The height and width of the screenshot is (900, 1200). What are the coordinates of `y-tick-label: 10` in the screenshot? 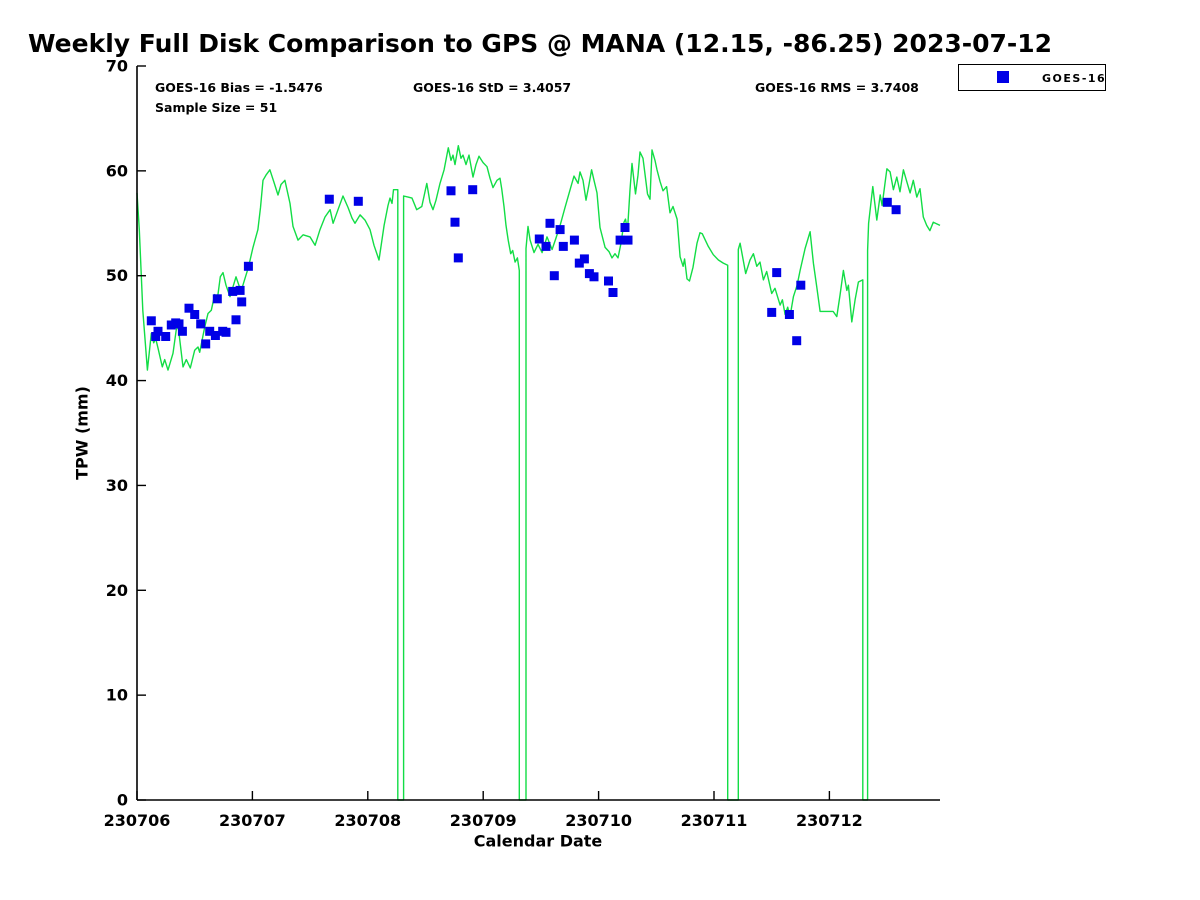 It's located at (117, 695).